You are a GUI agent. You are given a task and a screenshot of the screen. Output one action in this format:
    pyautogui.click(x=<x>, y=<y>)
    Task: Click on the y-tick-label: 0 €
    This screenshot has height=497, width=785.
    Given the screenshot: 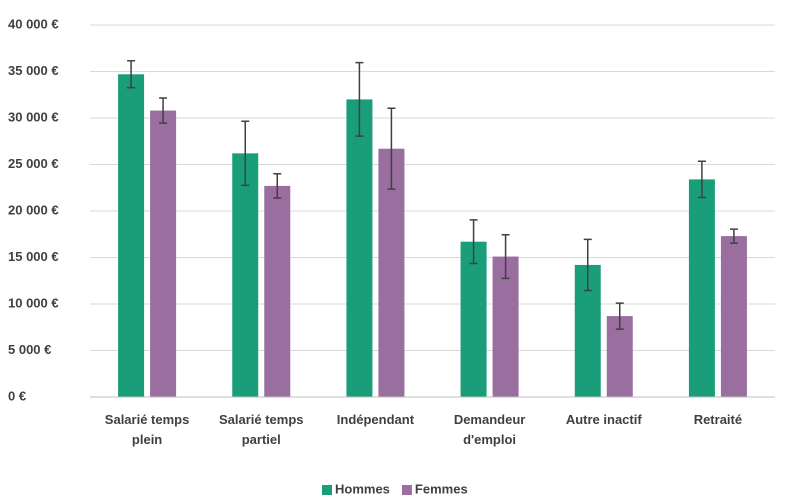 What is the action you would take?
    pyautogui.click(x=17, y=395)
    